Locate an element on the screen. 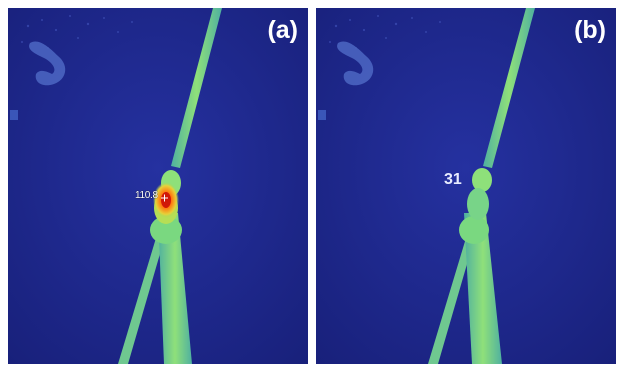 The height and width of the screenshot is (370, 621). panel-label: (a) is located at coordinates (282, 30).